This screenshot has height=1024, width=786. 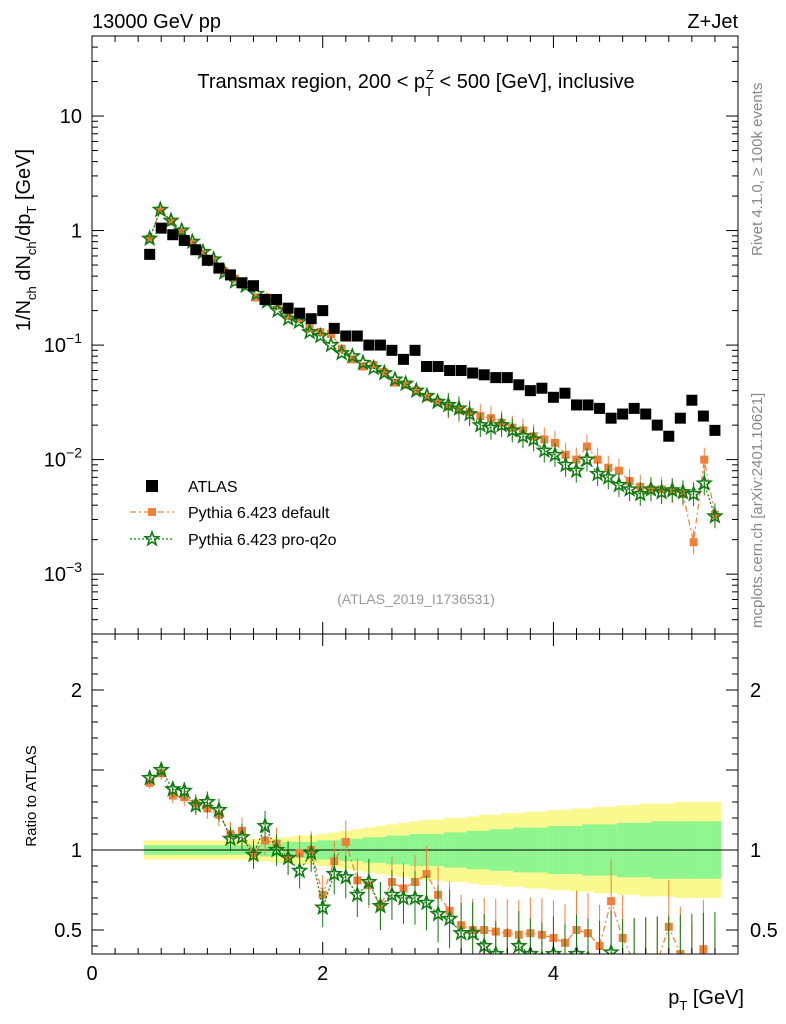 I want to click on main-y-tick-label: 10, so click(x=71, y=117).